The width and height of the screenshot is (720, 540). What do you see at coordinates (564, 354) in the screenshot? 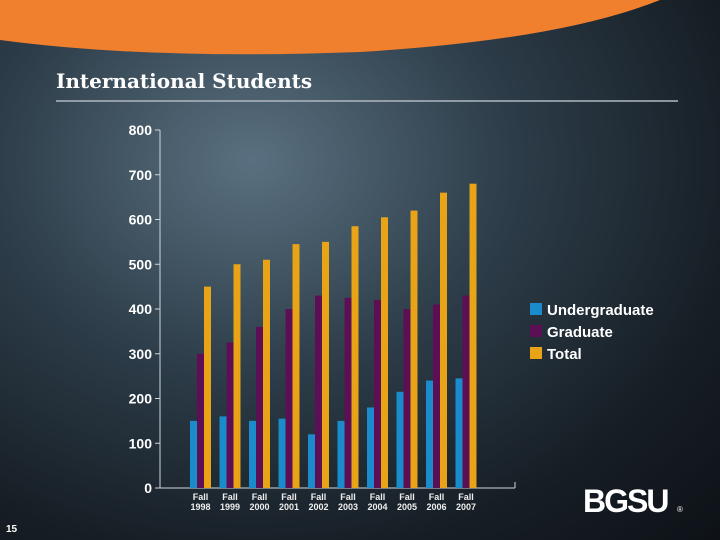
I see `legend-label: Total` at bounding box center [564, 354].